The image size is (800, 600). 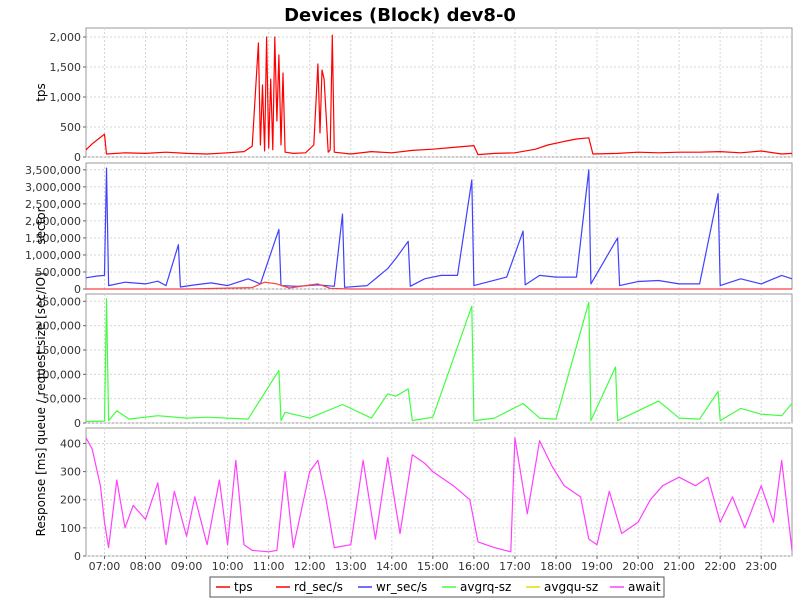 What do you see at coordinates (644, 587) in the screenshot?
I see `legend-label: await` at bounding box center [644, 587].